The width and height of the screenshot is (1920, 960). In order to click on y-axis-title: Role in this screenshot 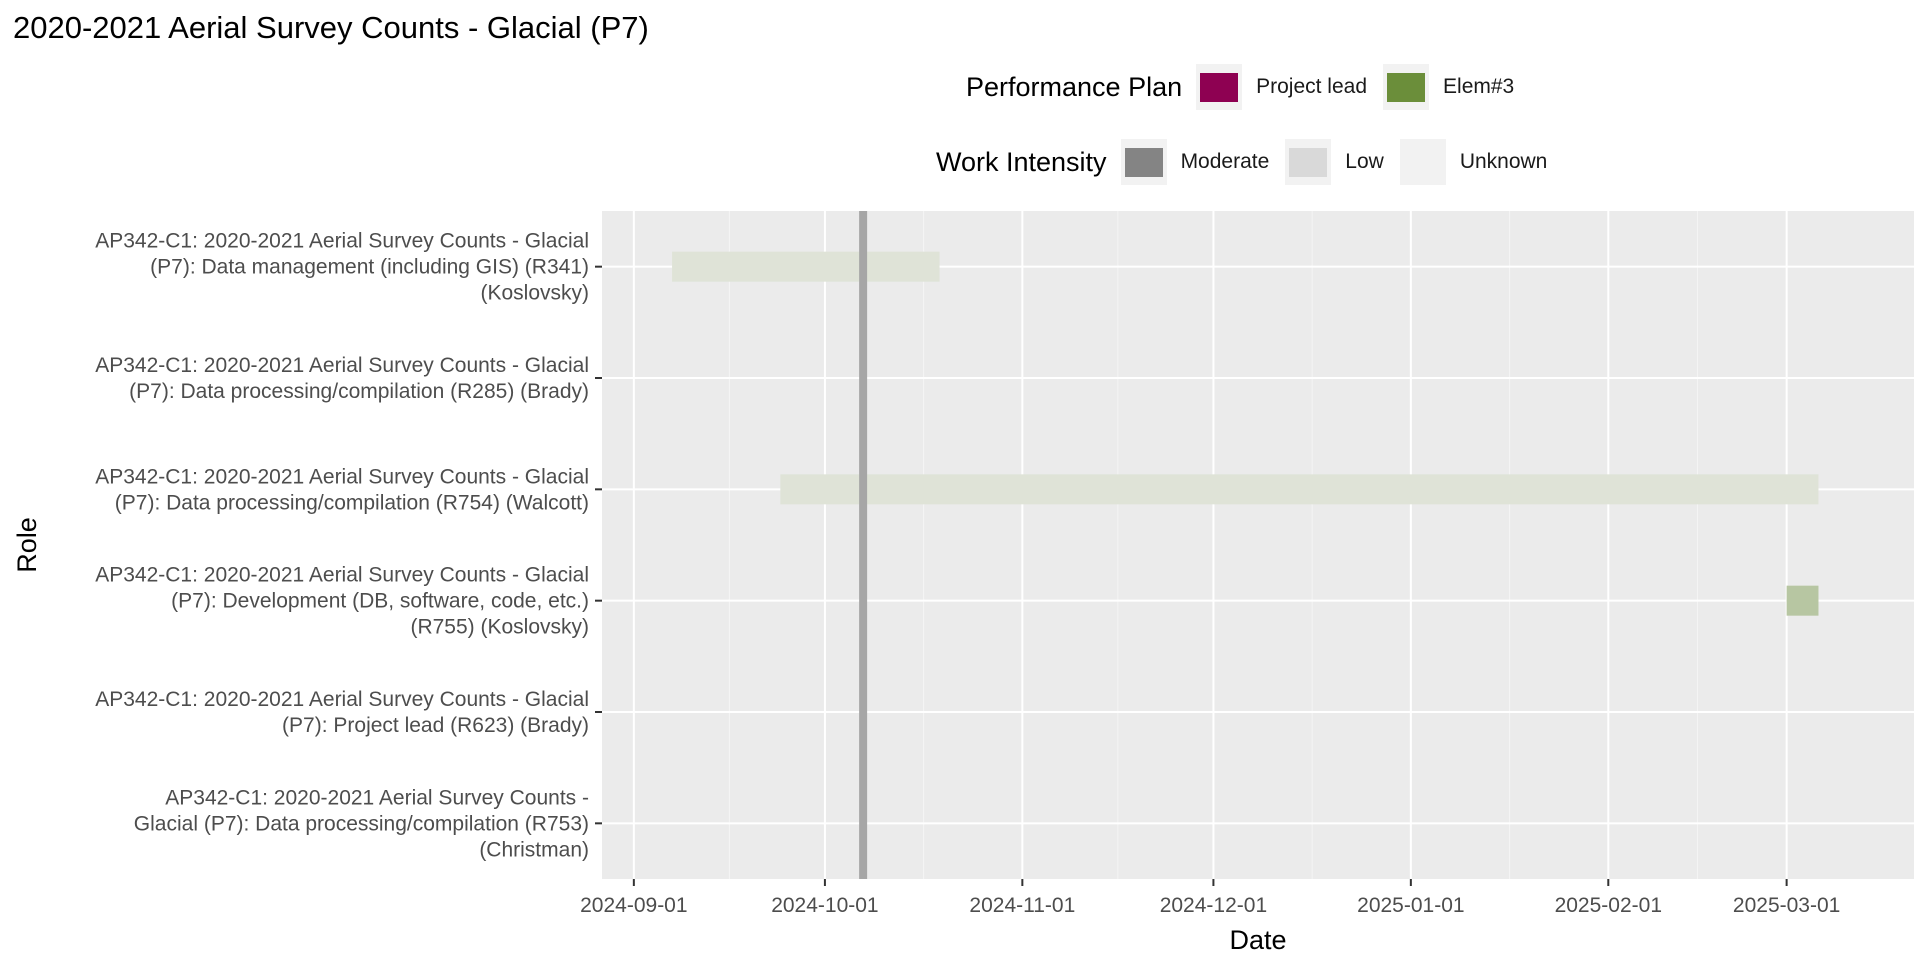, I will do `click(27, 545)`.